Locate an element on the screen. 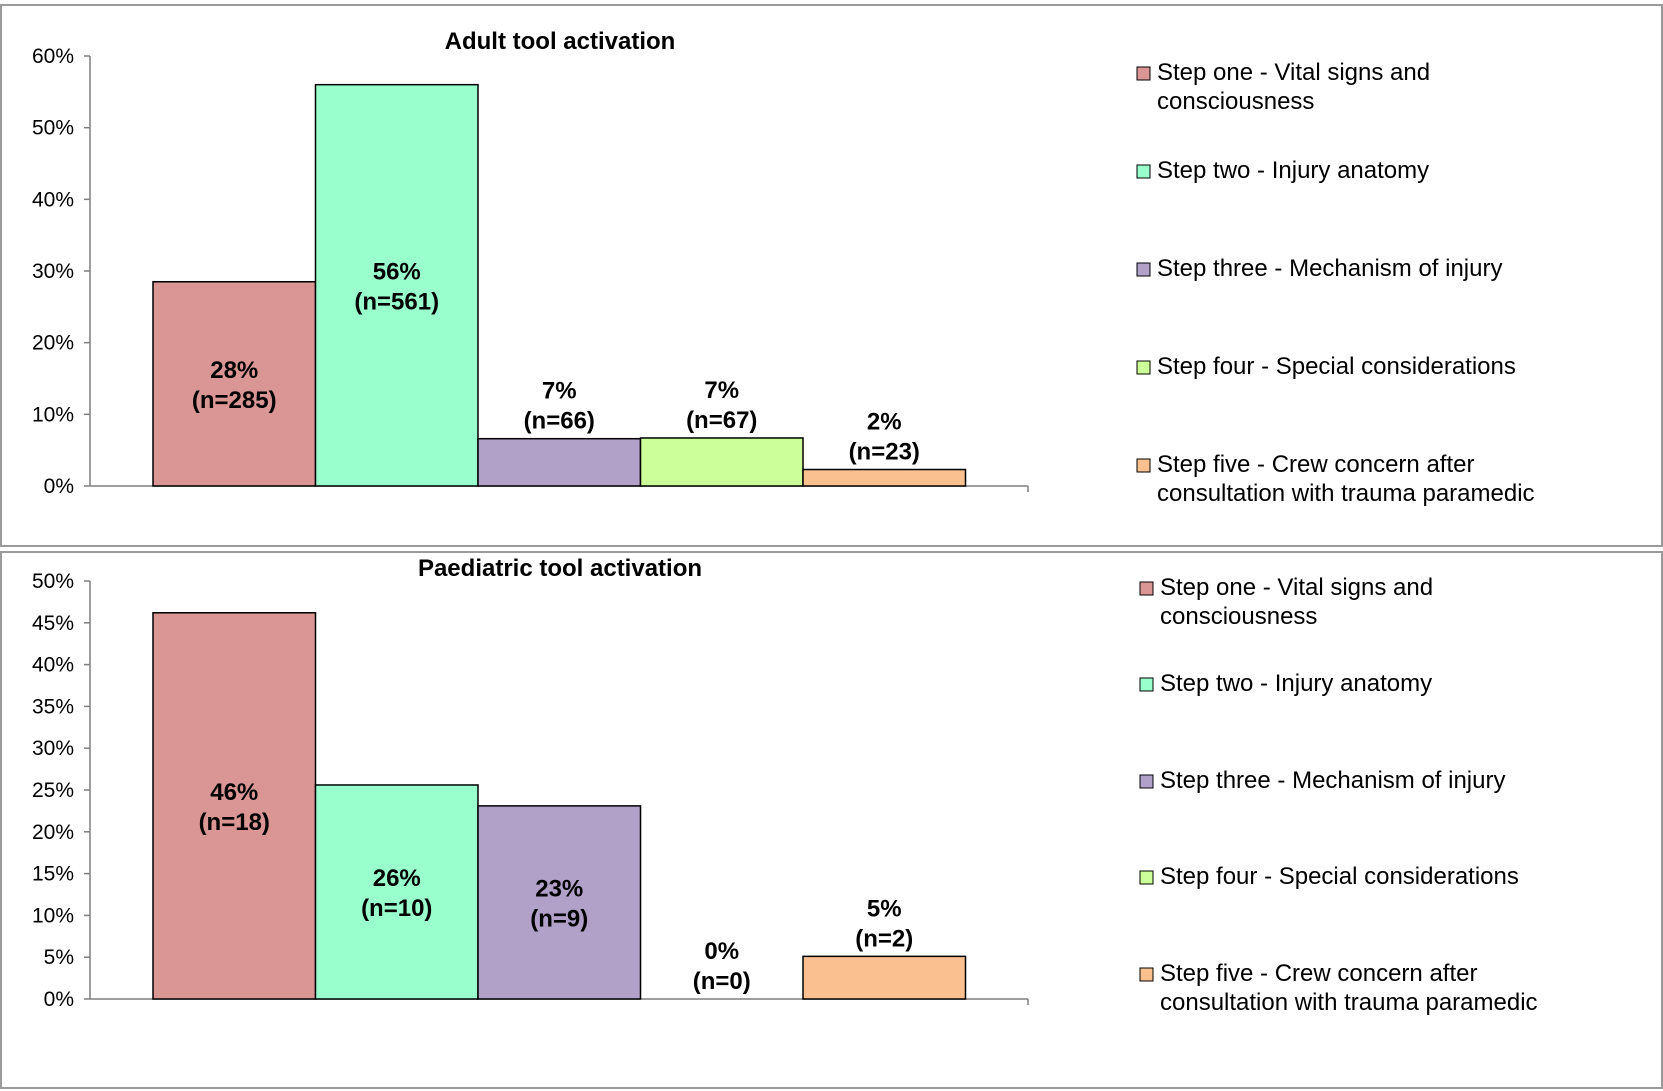 Image resolution: width=1663 pixels, height=1091 pixels. paediatric-y-tick-label: 30% is located at coordinates (53, 748).